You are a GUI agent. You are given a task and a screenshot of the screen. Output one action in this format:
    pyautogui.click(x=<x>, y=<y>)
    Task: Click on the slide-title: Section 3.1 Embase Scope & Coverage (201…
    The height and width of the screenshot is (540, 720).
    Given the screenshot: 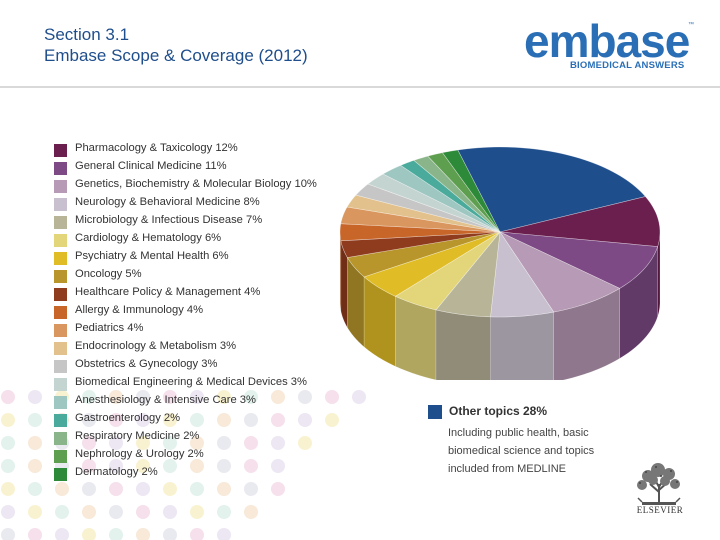 What is the action you would take?
    pyautogui.click(x=176, y=45)
    